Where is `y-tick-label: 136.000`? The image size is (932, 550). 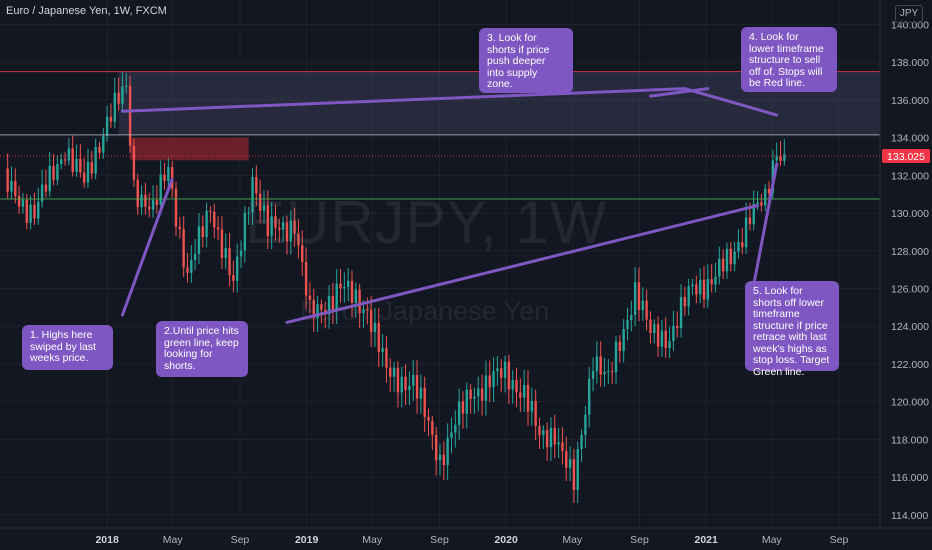 y-tick-label: 136.000 is located at coordinates (910, 101).